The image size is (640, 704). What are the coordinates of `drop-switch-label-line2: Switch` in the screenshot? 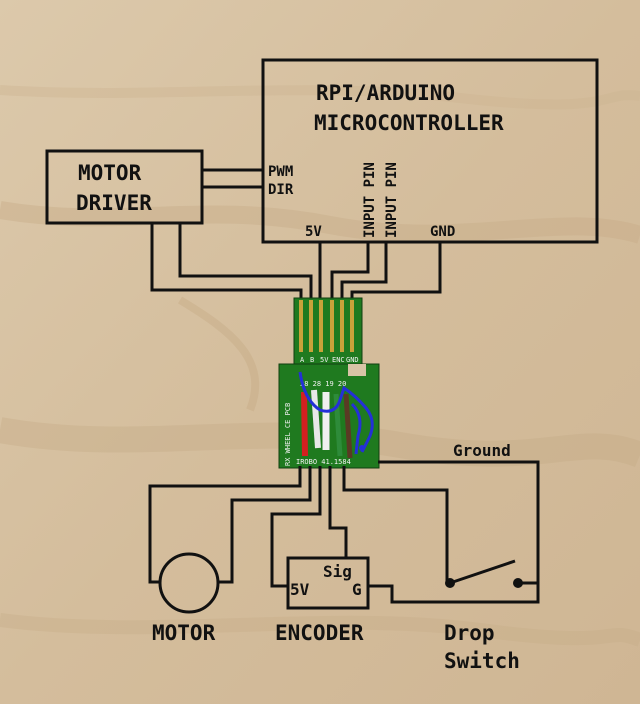 It's located at (482, 661).